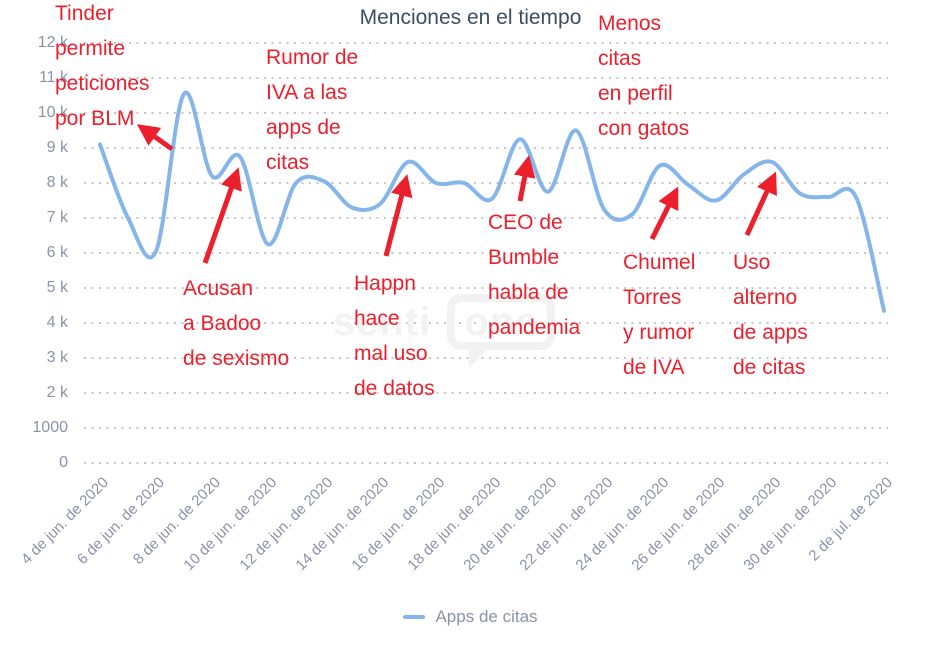 Image resolution: width=941 pixels, height=650 pixels. Describe the element at coordinates (312, 110) in the screenshot. I see `annotation-rumor-iva: Rumor de IVA a las apps de citas` at that location.